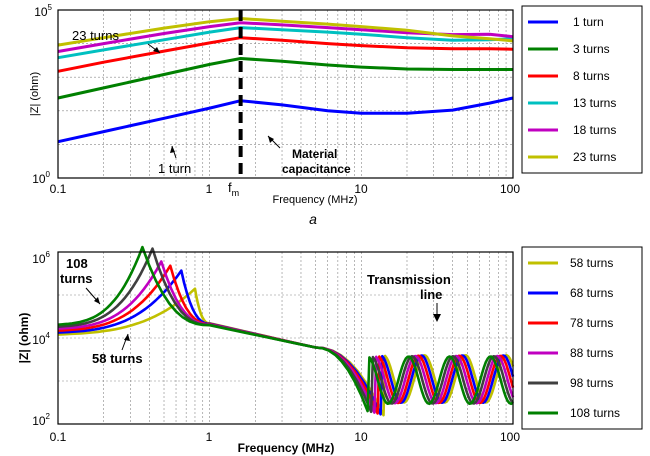 The width and height of the screenshot is (650, 456). Describe the element at coordinates (233, 189) in the screenshot. I see `fm-label: fm` at that location.